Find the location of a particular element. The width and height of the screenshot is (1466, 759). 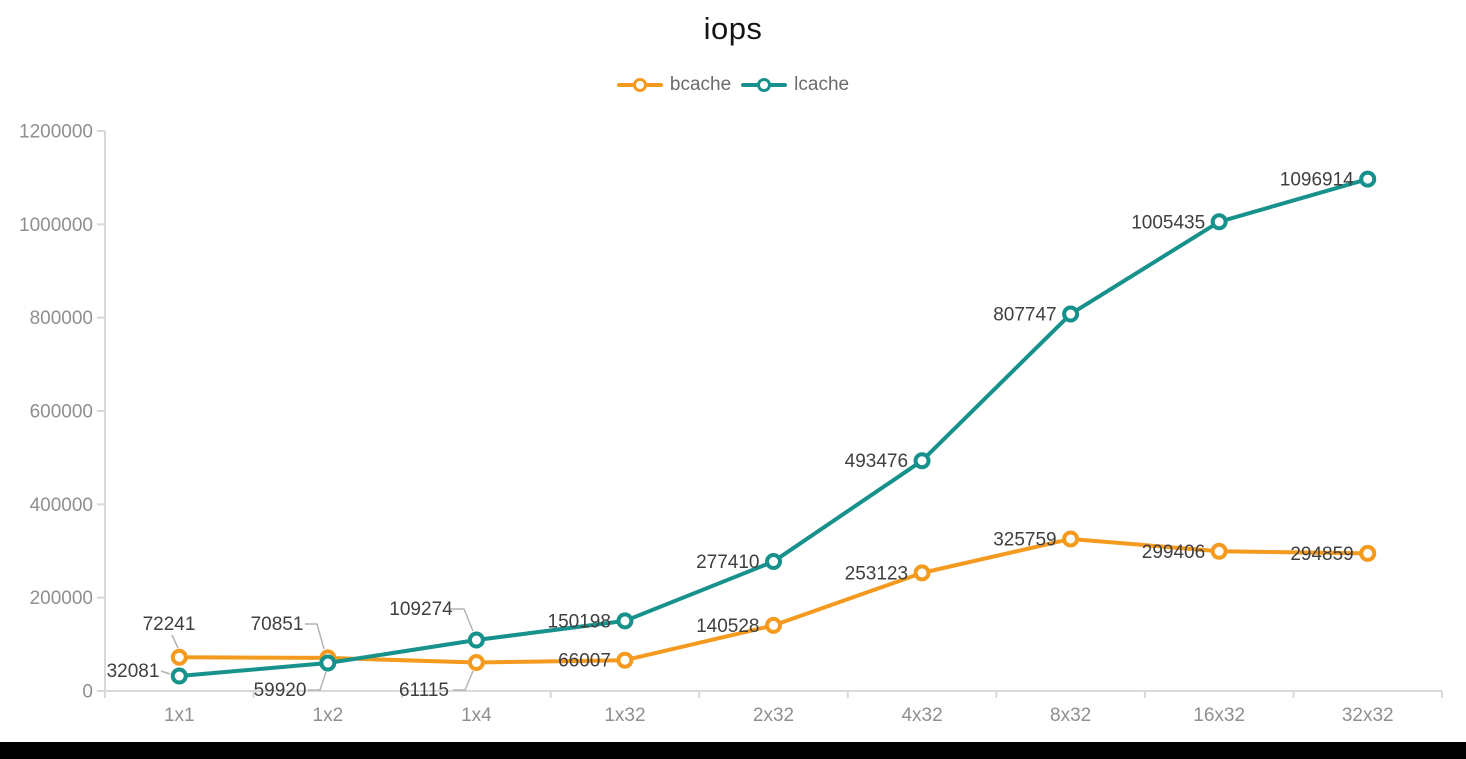

bcache-value-label-1x2: 70851 is located at coordinates (277, 624).